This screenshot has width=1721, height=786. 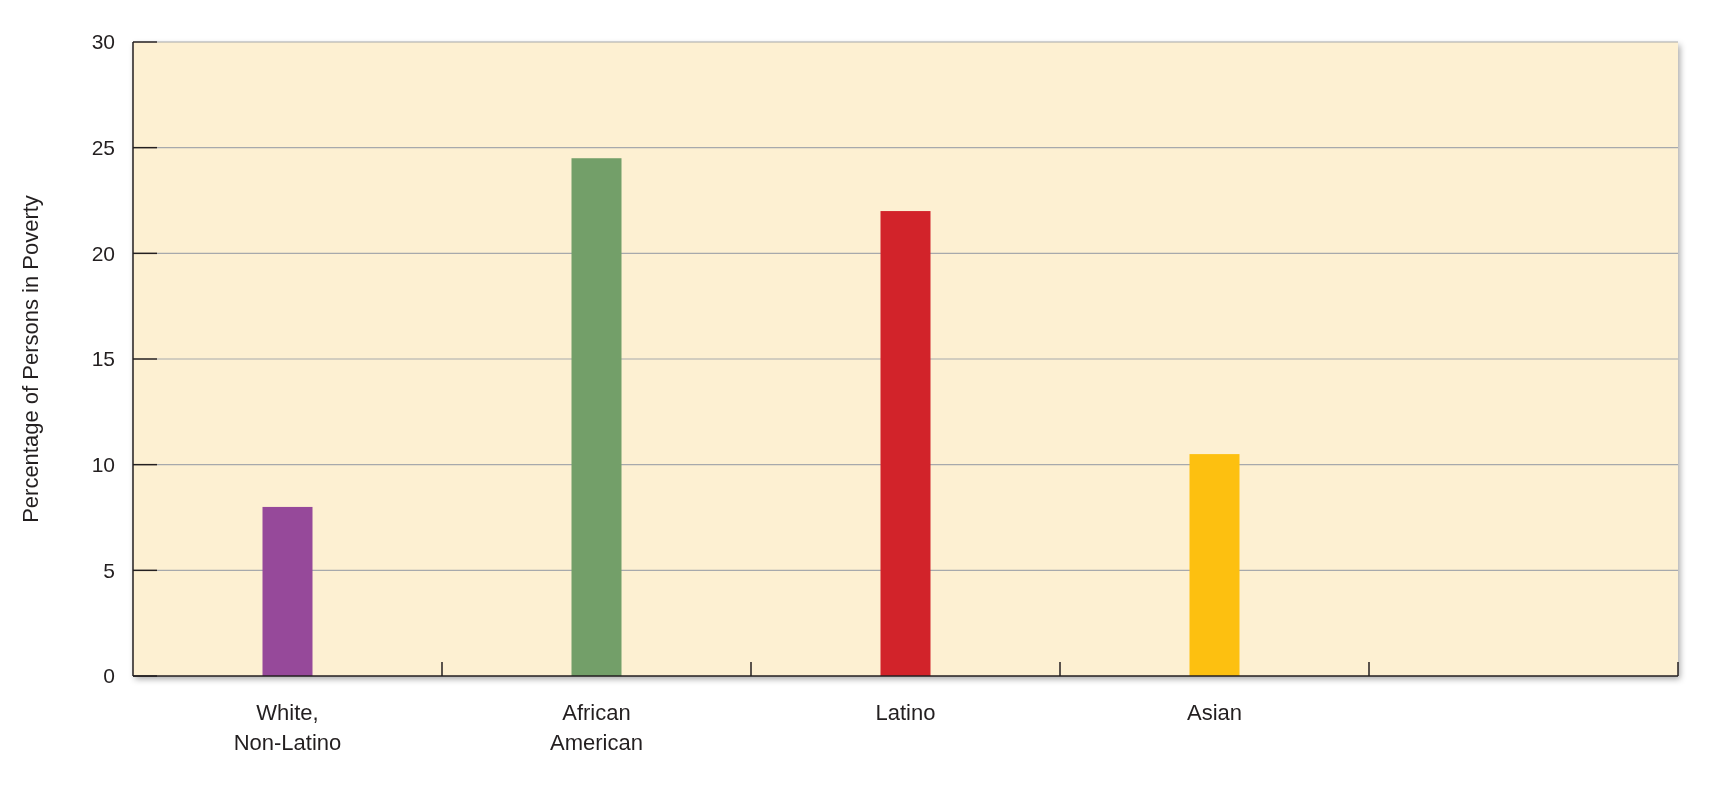 I want to click on y-tick-label: 30, so click(x=103, y=42).